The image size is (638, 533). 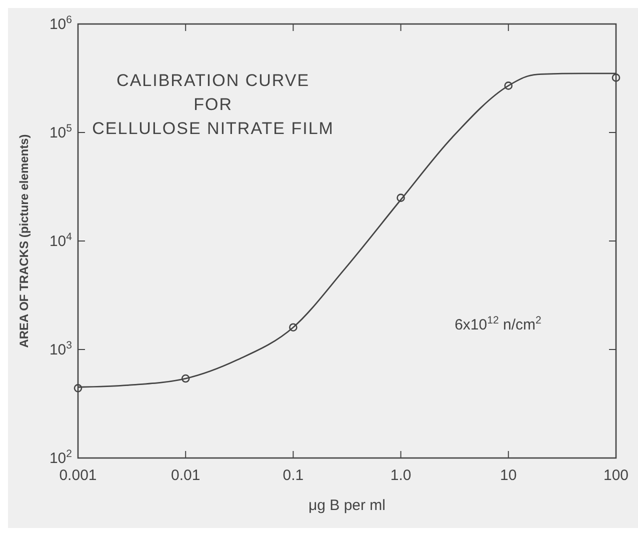 What do you see at coordinates (347, 505) in the screenshot?
I see `x-axis-title: μg B per ml` at bounding box center [347, 505].